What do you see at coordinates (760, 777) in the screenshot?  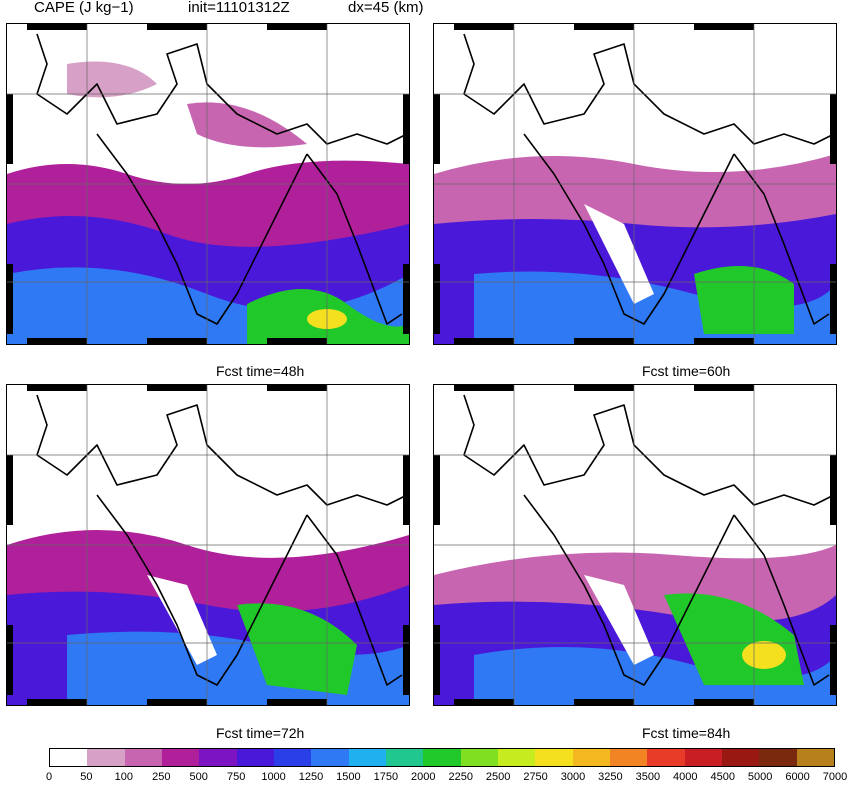 I see `colorbar-tick-label: 5000` at bounding box center [760, 777].